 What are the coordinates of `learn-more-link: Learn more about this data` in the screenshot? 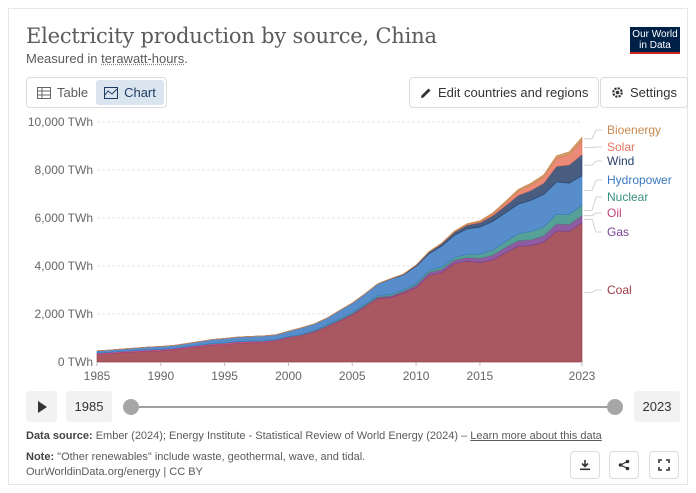 It's located at (536, 436).